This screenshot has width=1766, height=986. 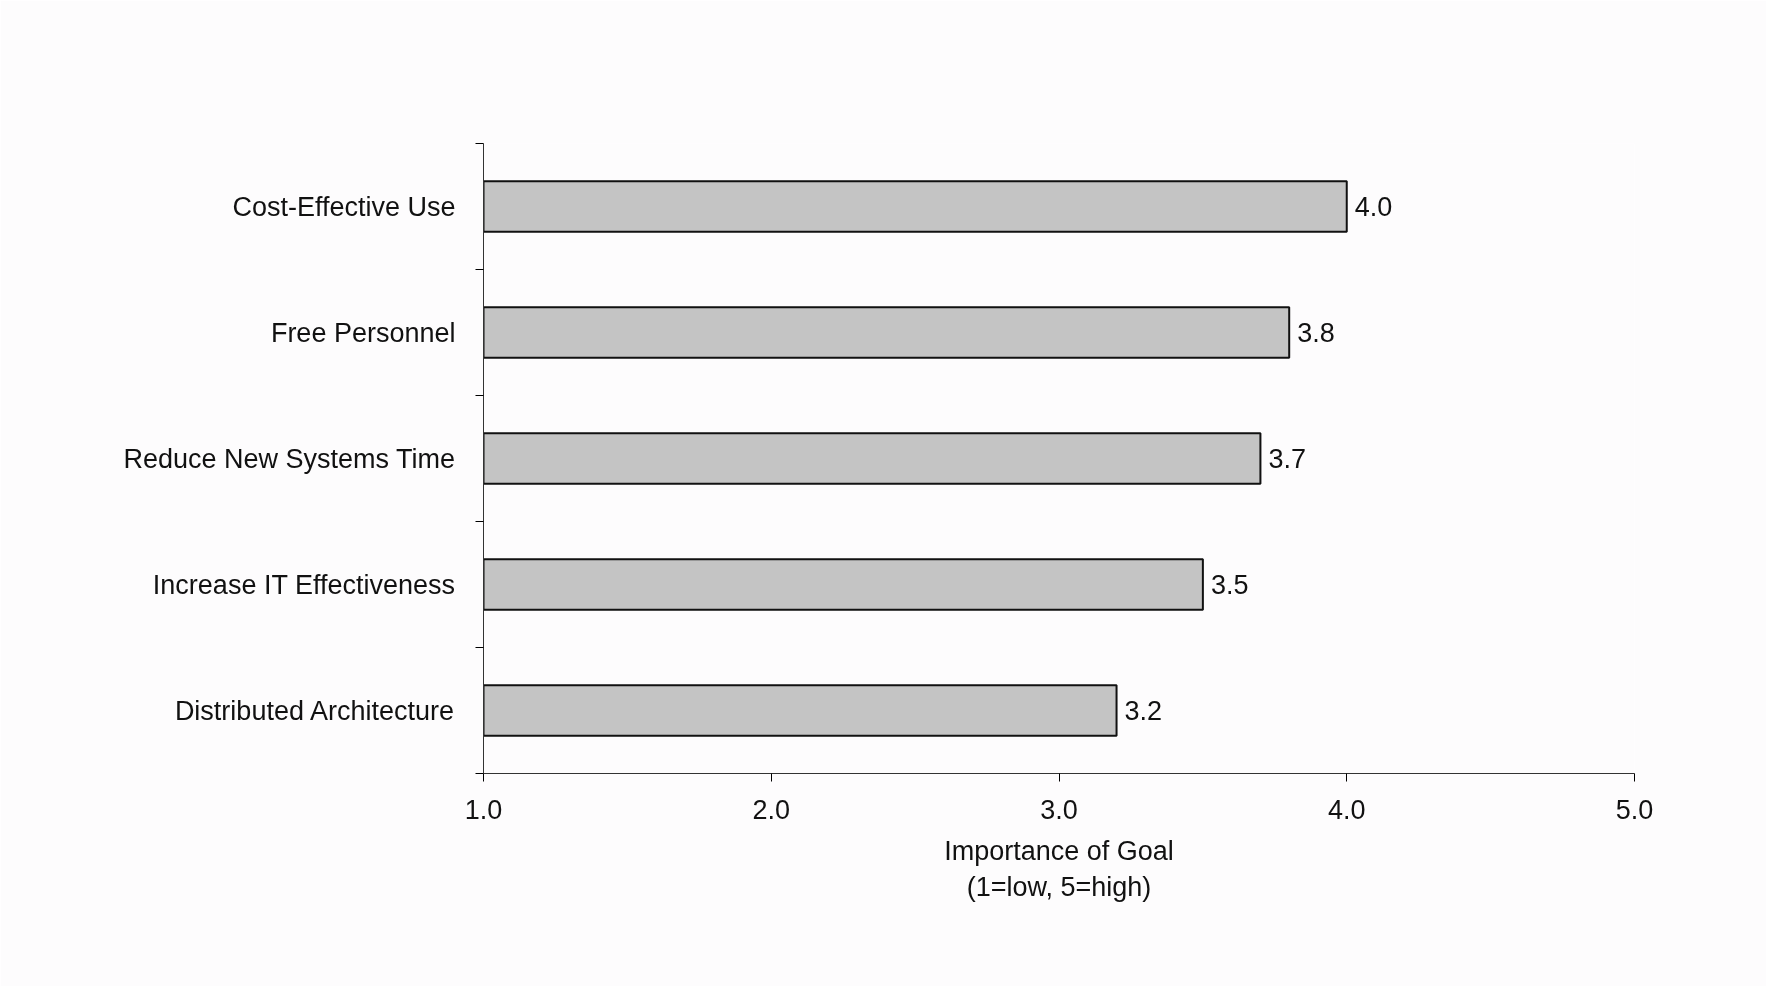 What do you see at coordinates (1059, 868) in the screenshot?
I see `x-axis-title: Importance of Goal (1=low, 5=high)` at bounding box center [1059, 868].